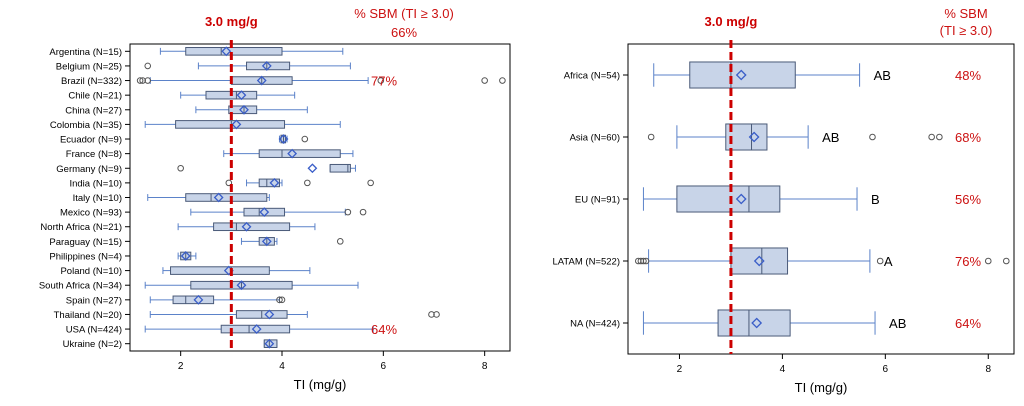 This screenshot has width=1024, height=406. What do you see at coordinates (597, 200) in the screenshot?
I see `category-label: EU (N=91)` at bounding box center [597, 200].